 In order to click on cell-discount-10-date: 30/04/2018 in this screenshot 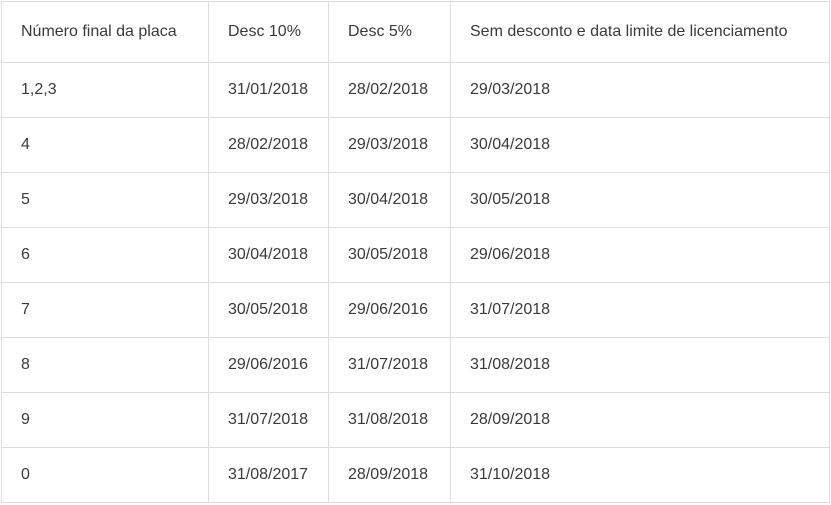, I will do `click(268, 255)`.